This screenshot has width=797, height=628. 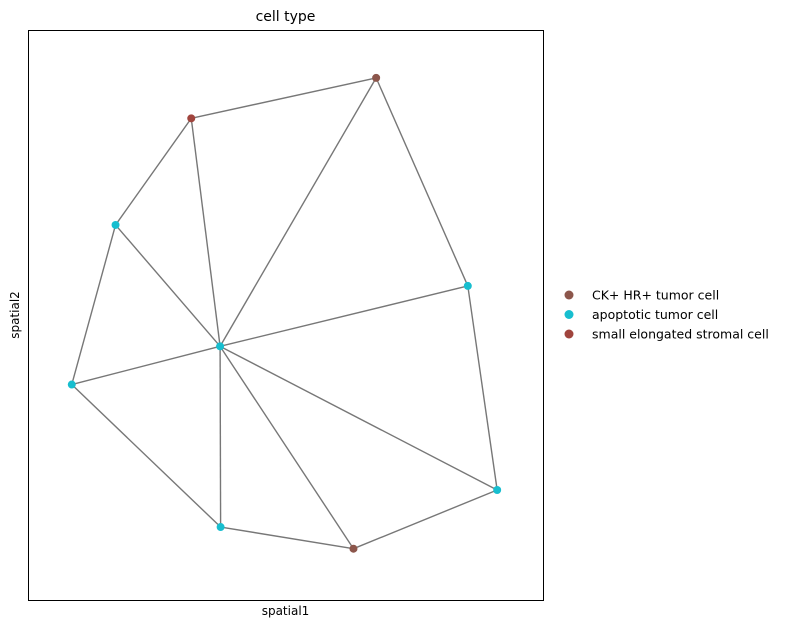 What do you see at coordinates (15, 315) in the screenshot?
I see `y-axis-label: spatial2` at bounding box center [15, 315].